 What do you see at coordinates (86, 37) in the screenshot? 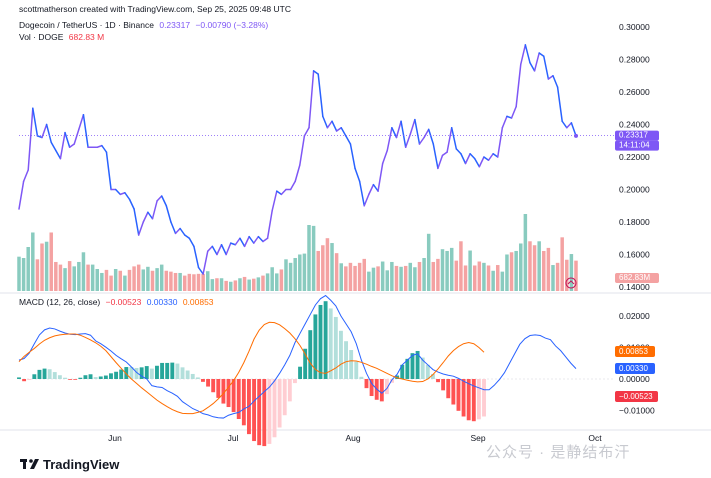
I see `vol-value-label: 682.83 M` at bounding box center [86, 37].